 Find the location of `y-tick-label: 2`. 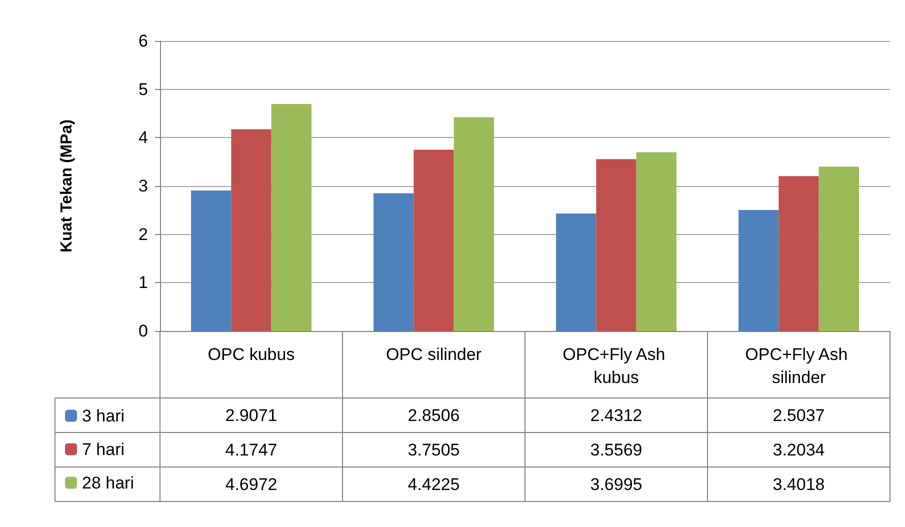

y-tick-label: 2 is located at coordinates (143, 234).